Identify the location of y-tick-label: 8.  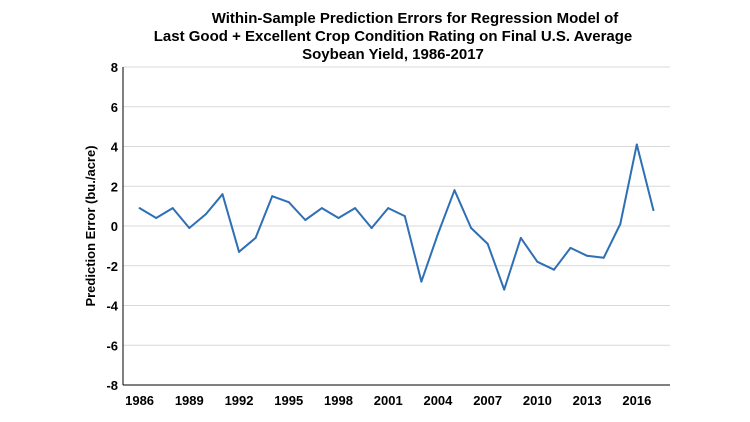
(114, 67).